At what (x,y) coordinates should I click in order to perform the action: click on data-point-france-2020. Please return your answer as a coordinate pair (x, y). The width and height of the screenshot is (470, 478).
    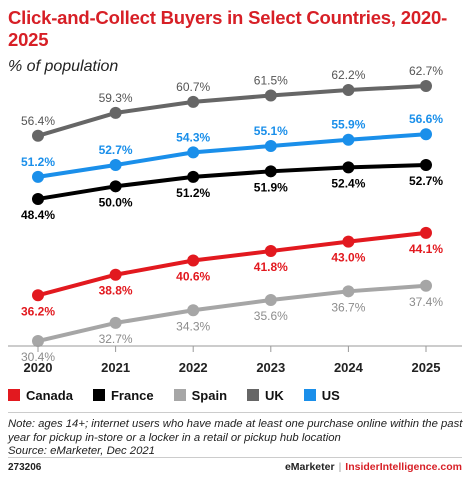
    Looking at the image, I should click on (38, 198).